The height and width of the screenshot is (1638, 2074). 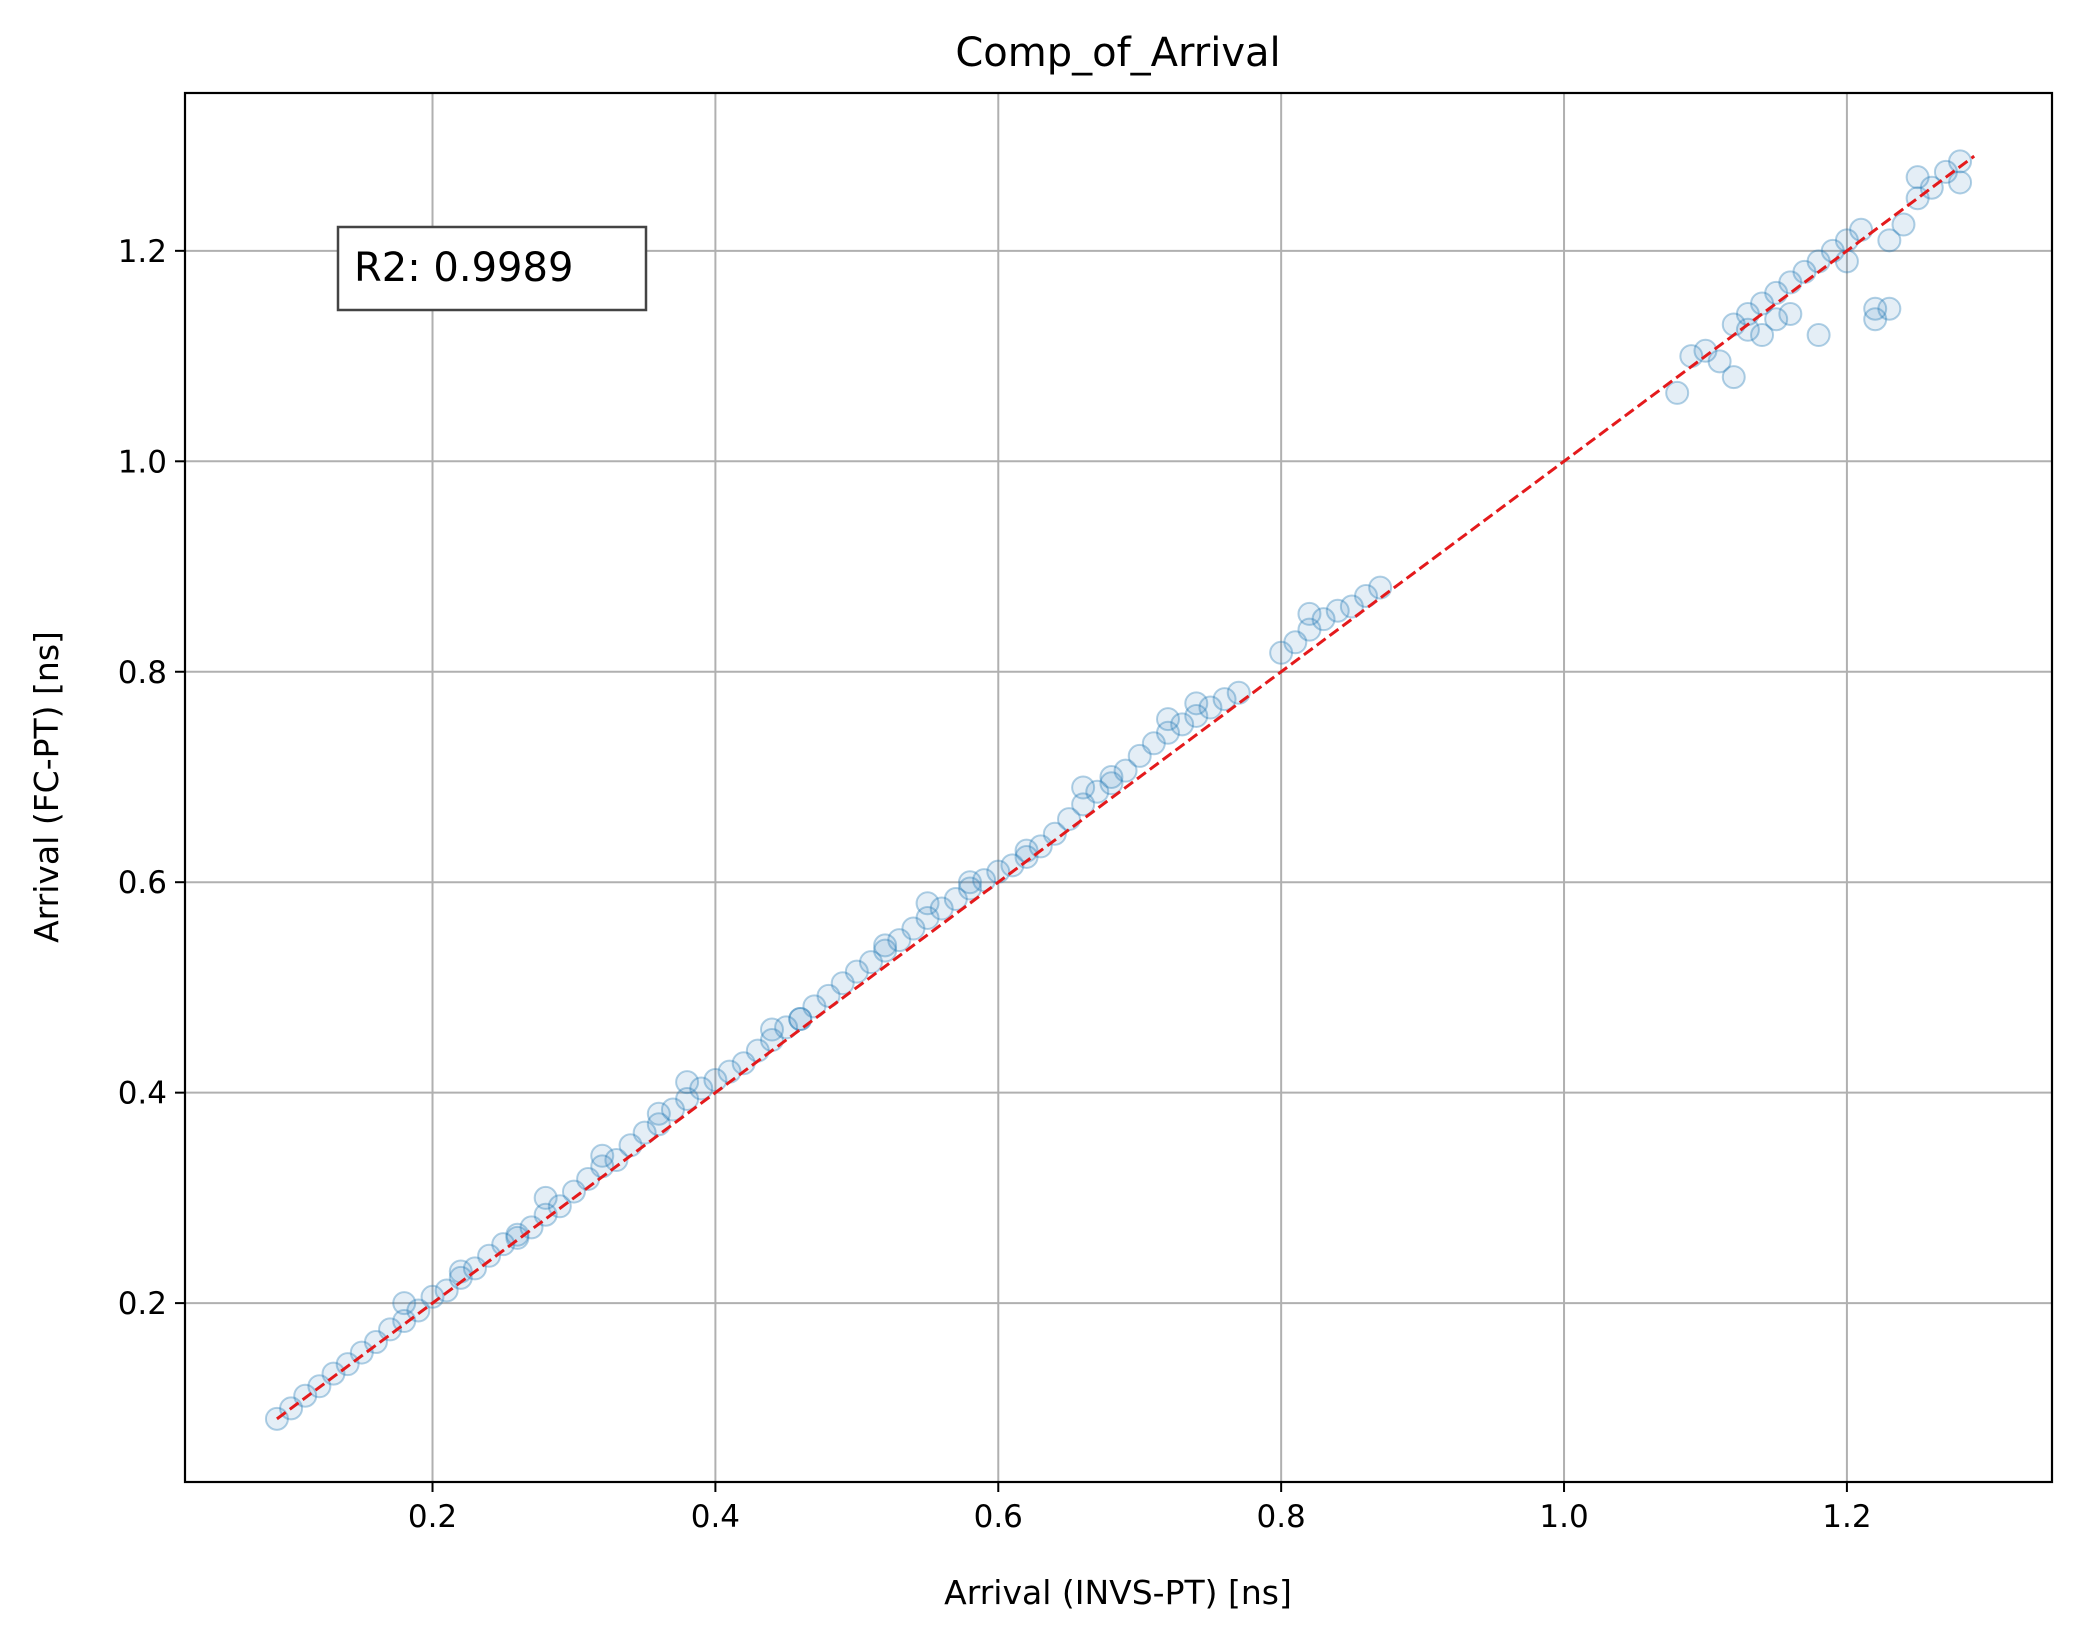 I want to click on y-tick-label: 1.0, so click(x=142, y=462).